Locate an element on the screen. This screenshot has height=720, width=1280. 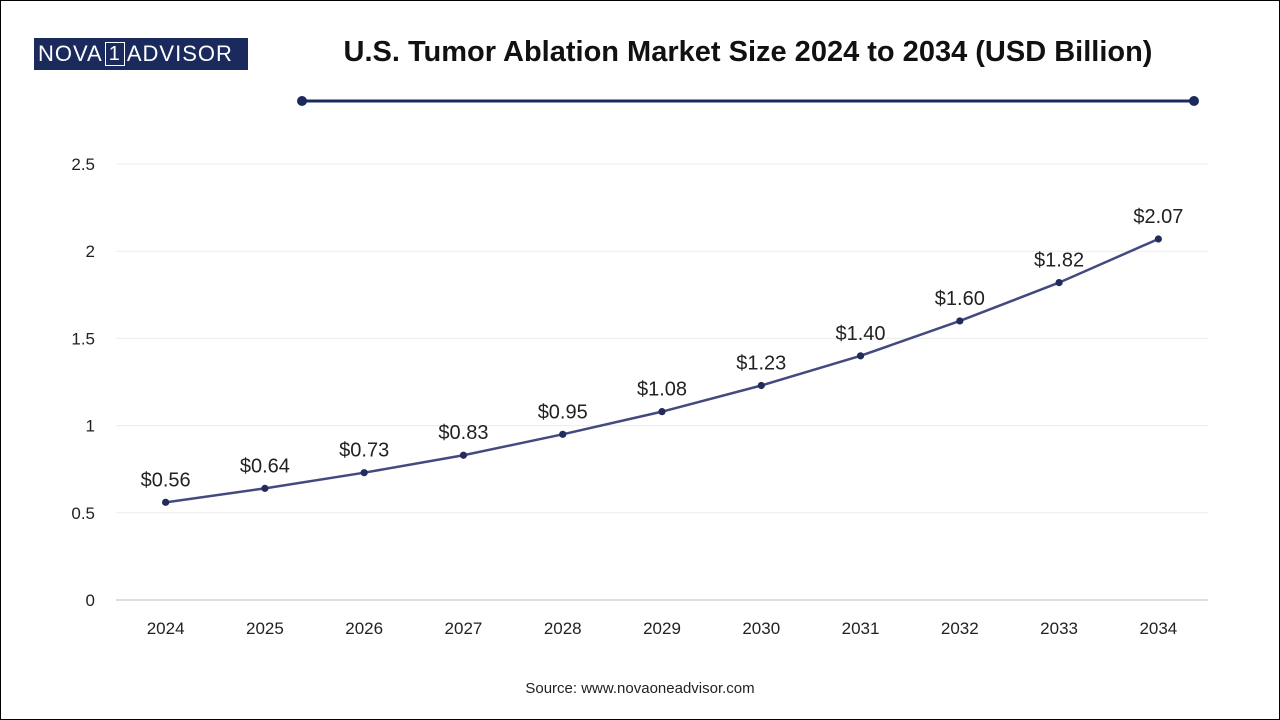
data-label: $2.07 is located at coordinates (1158, 217).